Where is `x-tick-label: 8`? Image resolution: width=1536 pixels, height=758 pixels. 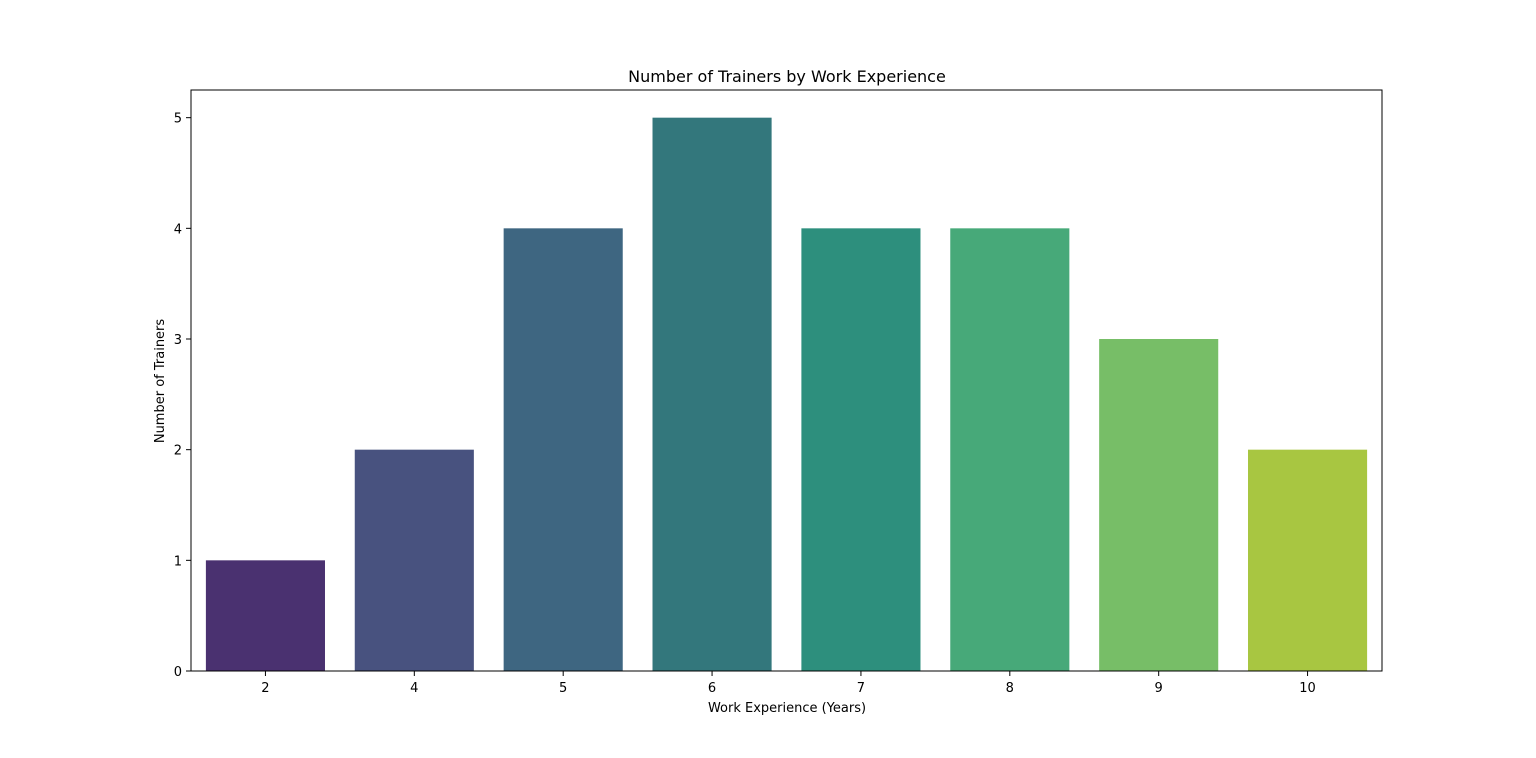 x-tick-label: 8 is located at coordinates (1010, 688).